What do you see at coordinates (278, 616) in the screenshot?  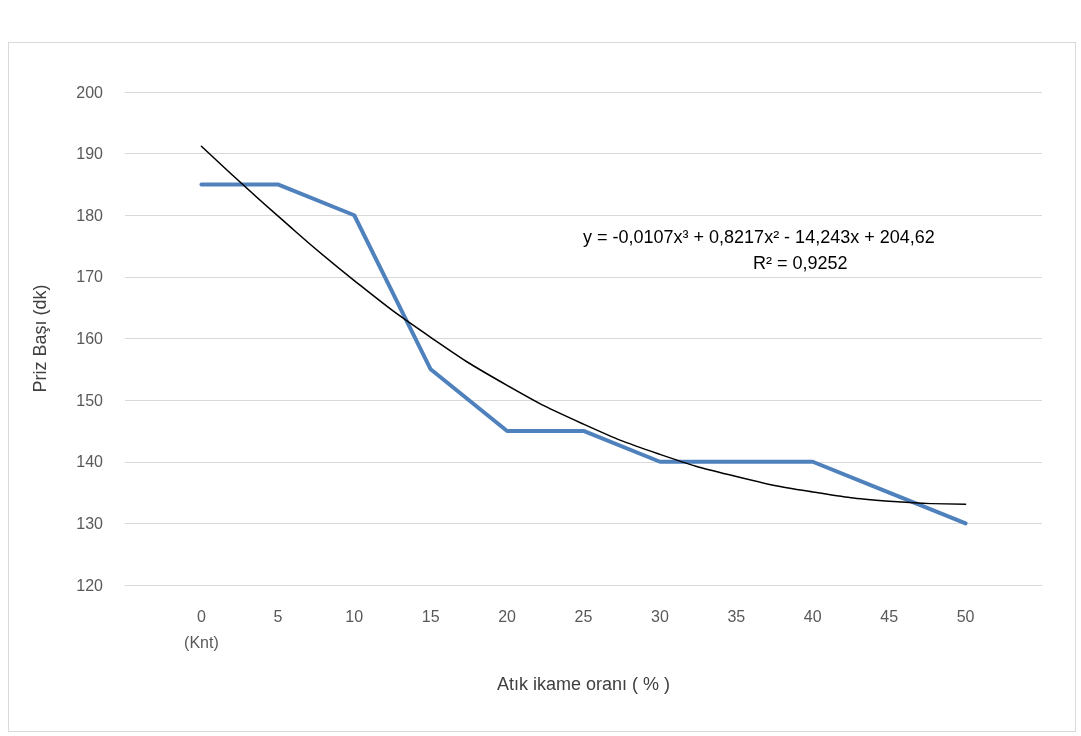 I see `x-tick-label: 5` at bounding box center [278, 616].